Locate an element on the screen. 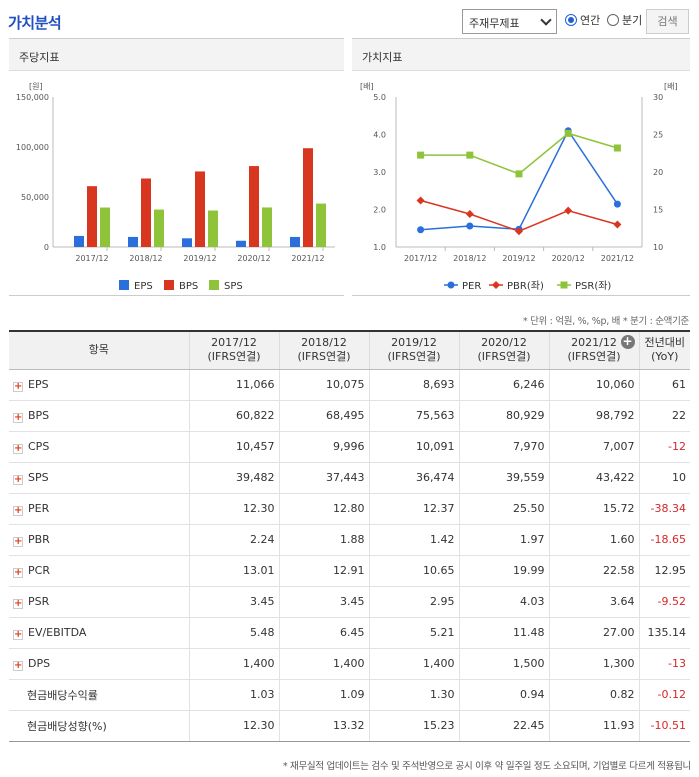  table-cell: 13.01 is located at coordinates (233, 571).